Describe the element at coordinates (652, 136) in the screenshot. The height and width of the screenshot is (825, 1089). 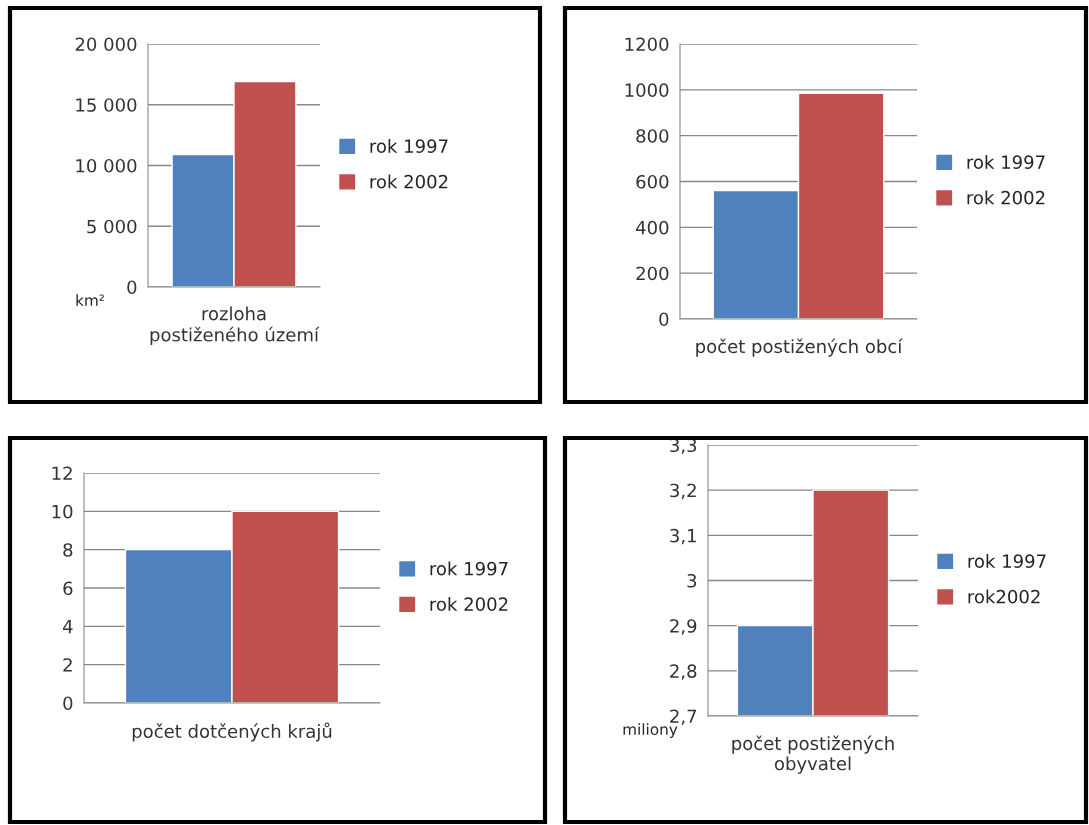
I see `y-tick-label: 800` at that location.